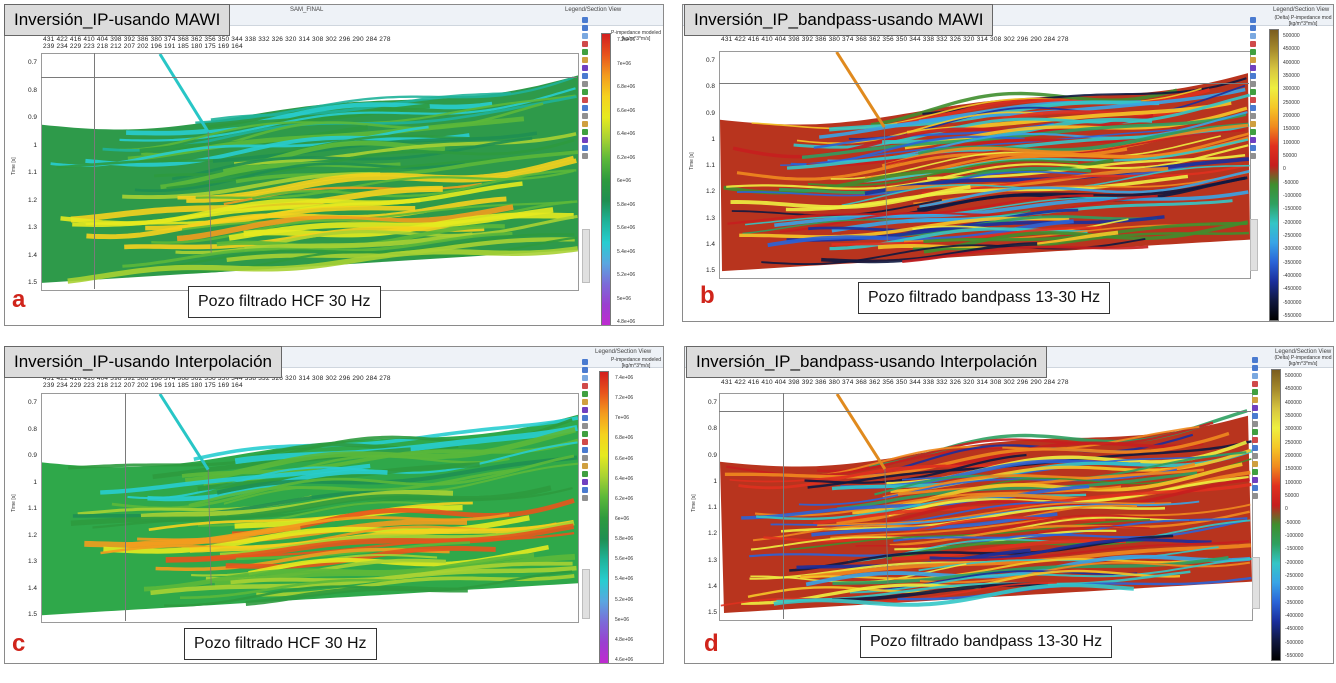 The height and width of the screenshot is (683, 1336). Describe the element at coordinates (1292, 222) in the screenshot. I see `colorbar-tick-label: -200000` at that location.